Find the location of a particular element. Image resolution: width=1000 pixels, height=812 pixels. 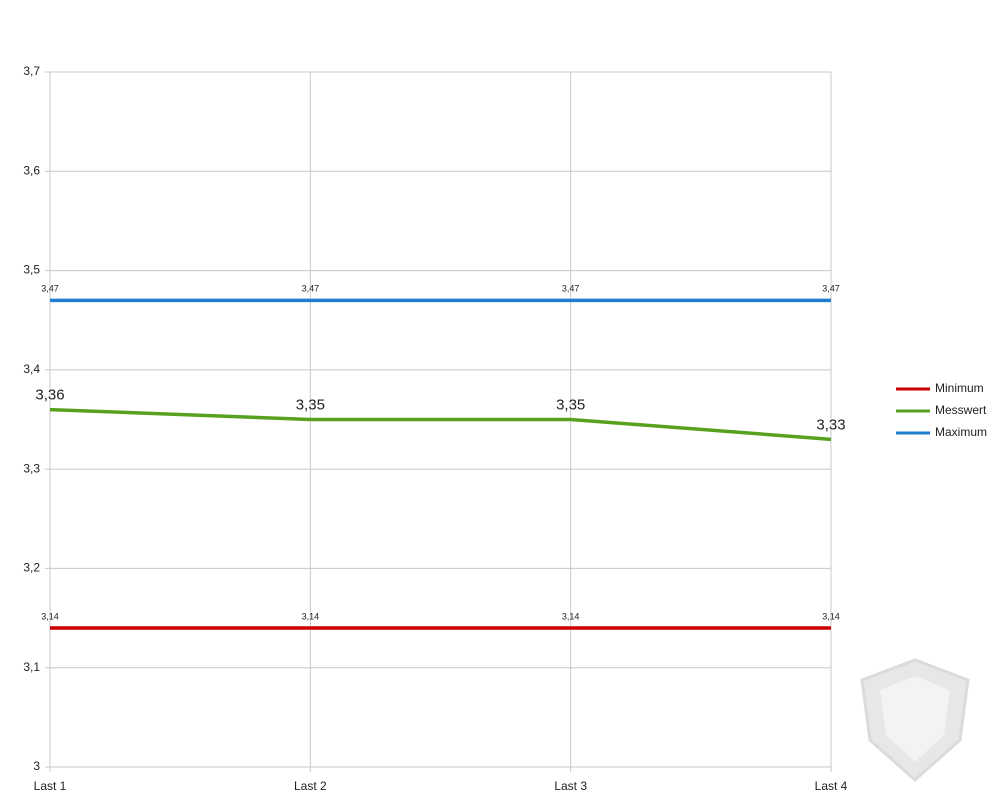

legend-label: Minimum is located at coordinates (959, 388).